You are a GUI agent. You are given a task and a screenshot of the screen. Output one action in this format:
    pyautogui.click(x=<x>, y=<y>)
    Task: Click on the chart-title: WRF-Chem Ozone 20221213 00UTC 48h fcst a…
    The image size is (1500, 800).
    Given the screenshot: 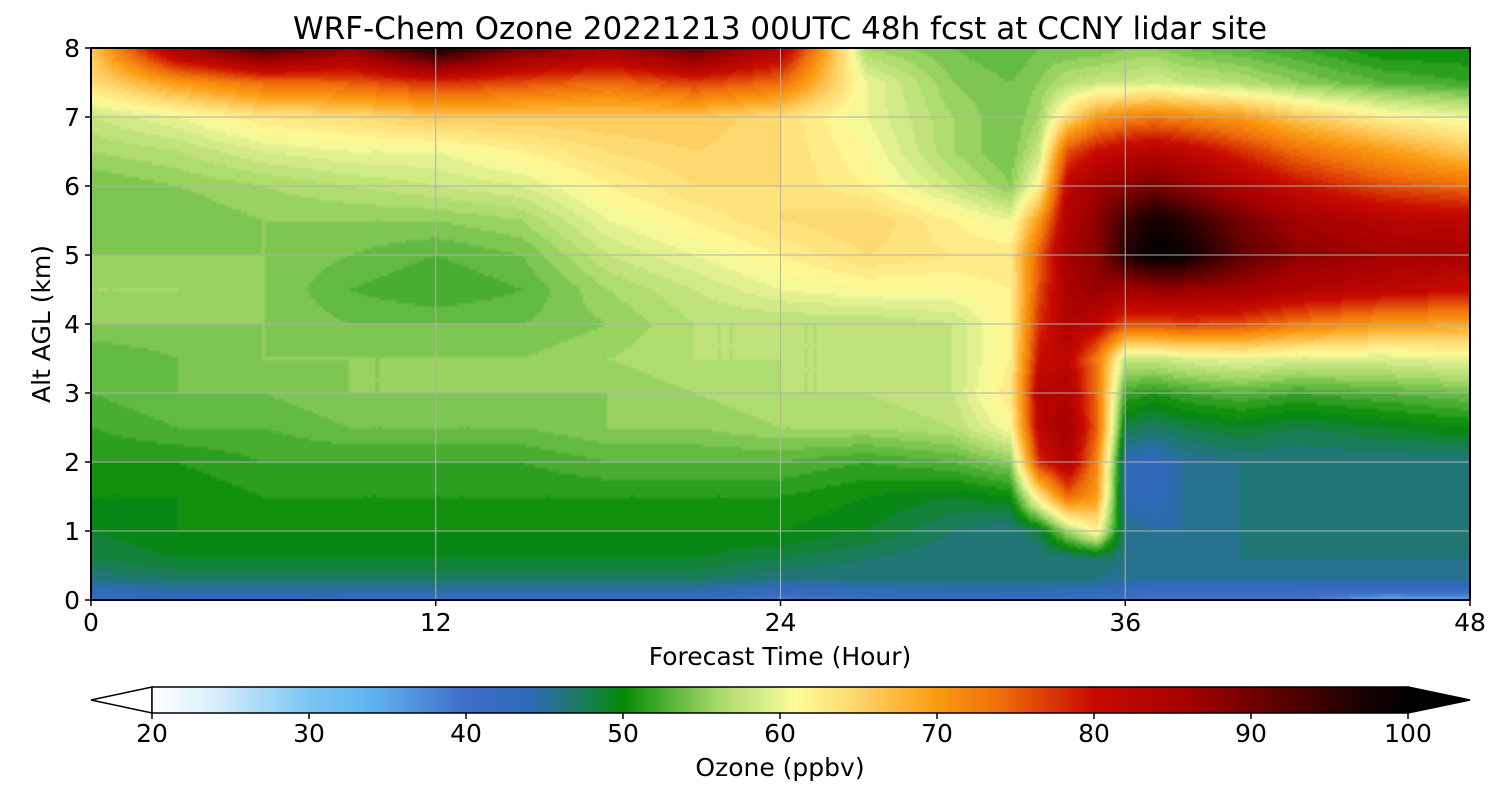 What is the action you would take?
    pyautogui.click(x=780, y=29)
    